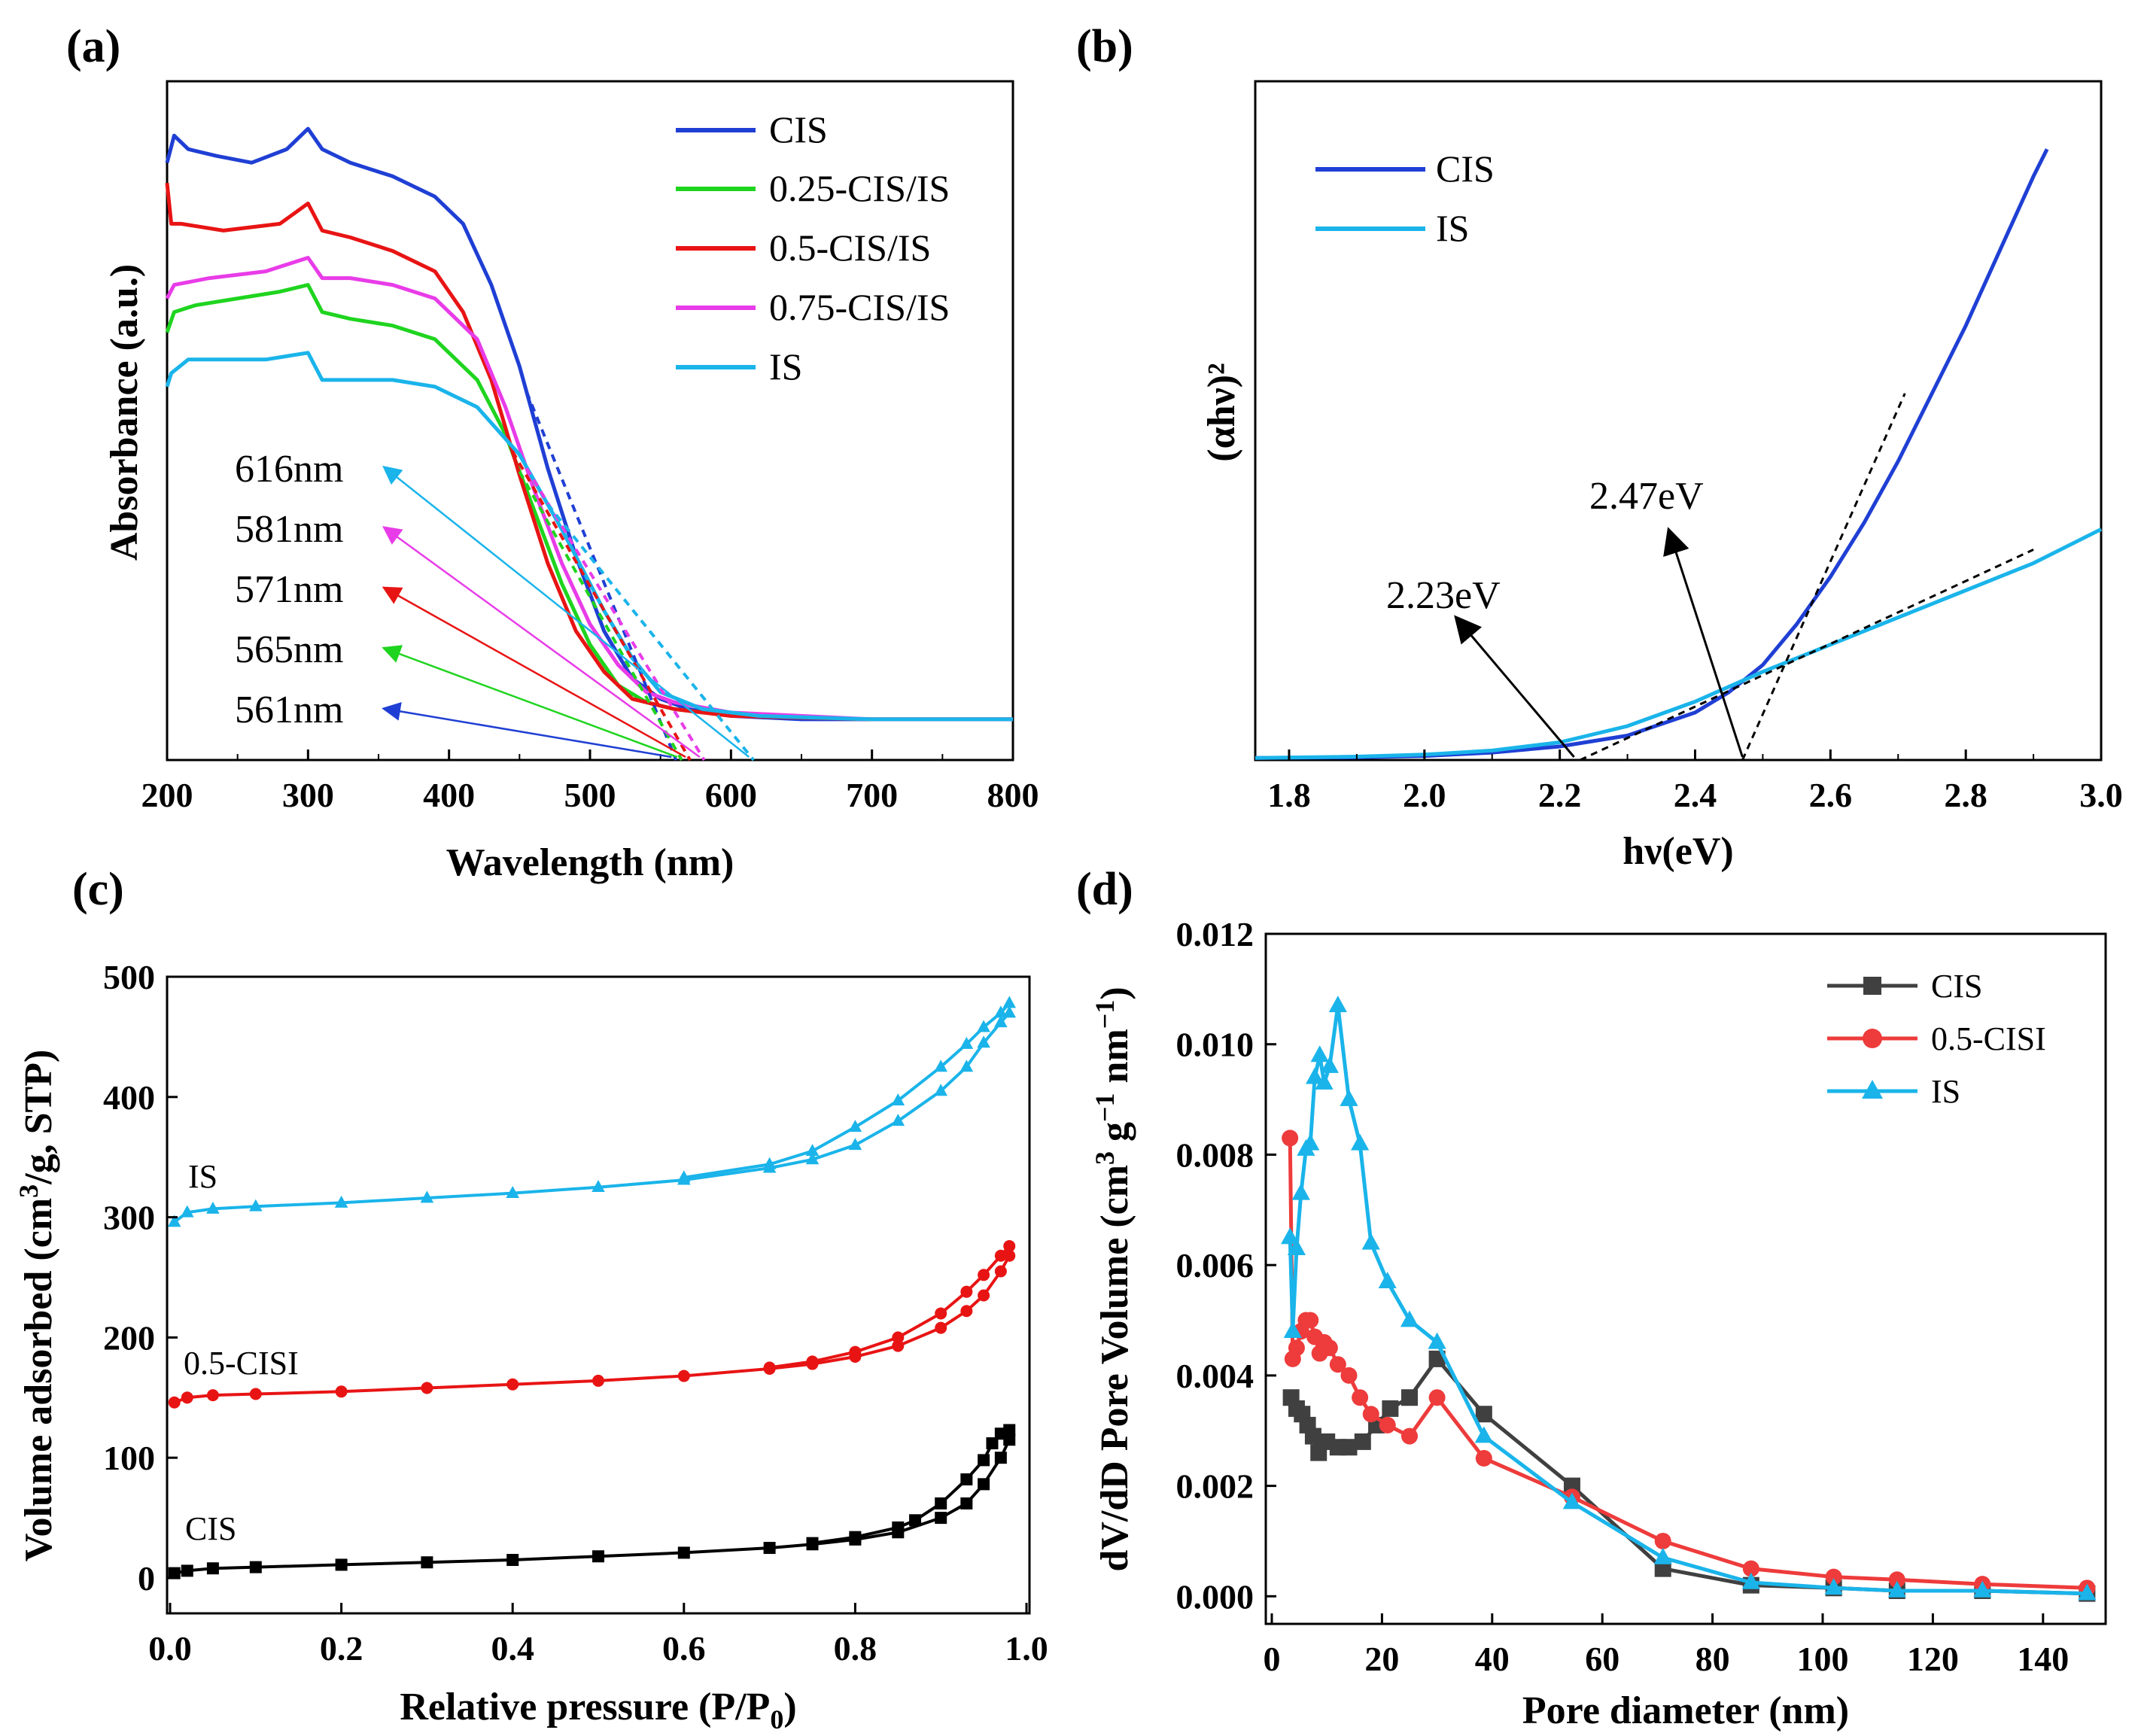  I want to click on xtick-label-d-120: 120, so click(1933, 1659).